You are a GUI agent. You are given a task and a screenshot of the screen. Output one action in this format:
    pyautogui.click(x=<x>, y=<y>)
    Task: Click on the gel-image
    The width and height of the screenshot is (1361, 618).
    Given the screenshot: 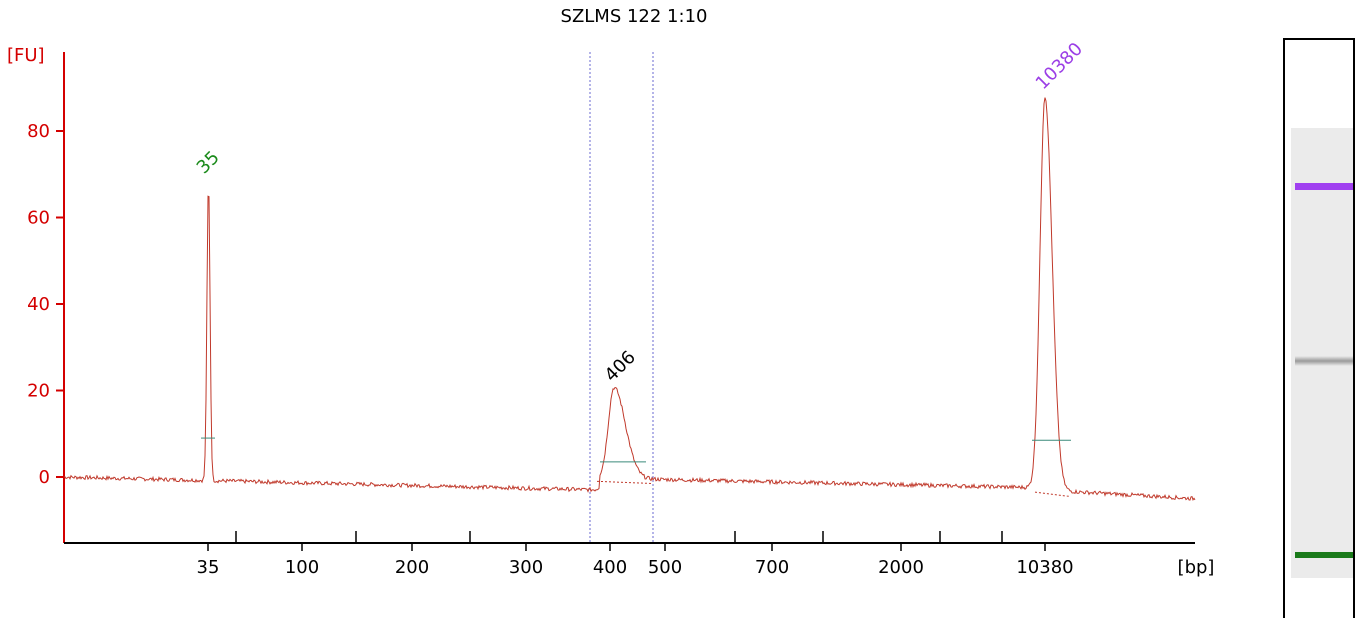 What is the action you would take?
    pyautogui.click(x=1319, y=328)
    